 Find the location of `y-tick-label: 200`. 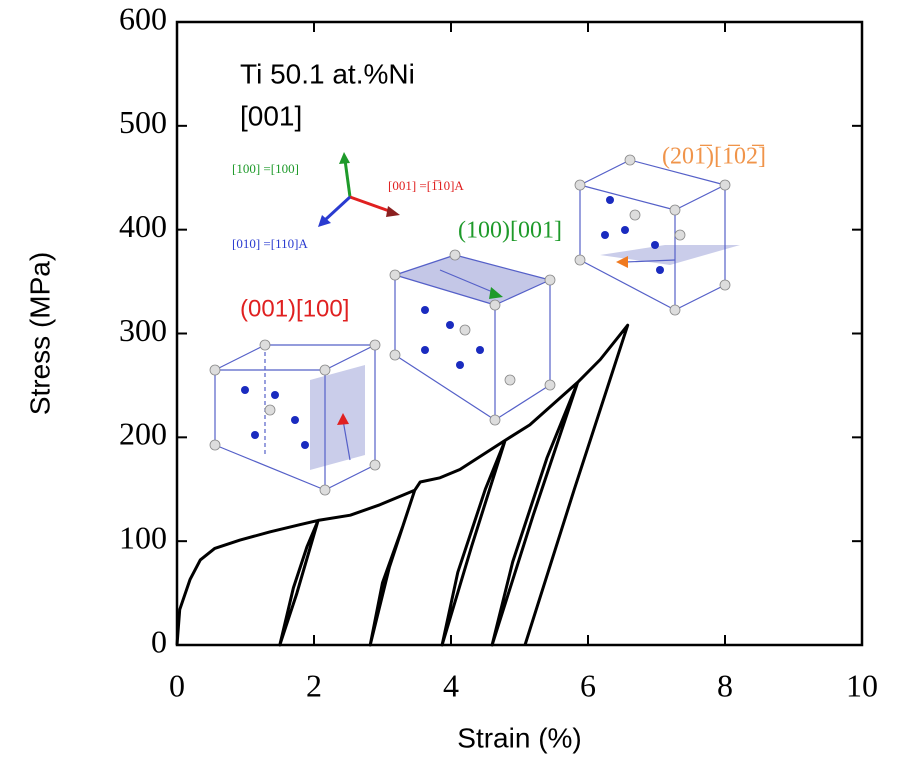

y-tick-label: 200 is located at coordinates (143, 434).